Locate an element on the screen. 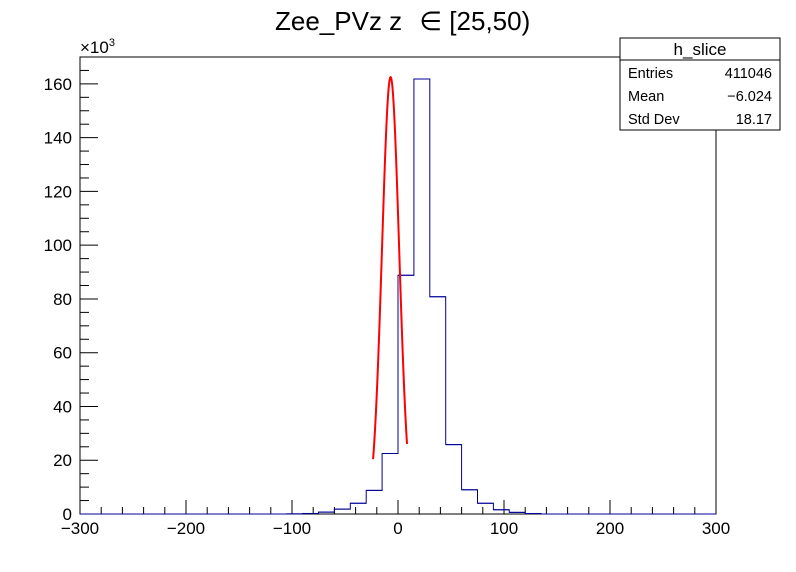 The image size is (796, 572). stats-box-title: h_slice is located at coordinates (700, 49).